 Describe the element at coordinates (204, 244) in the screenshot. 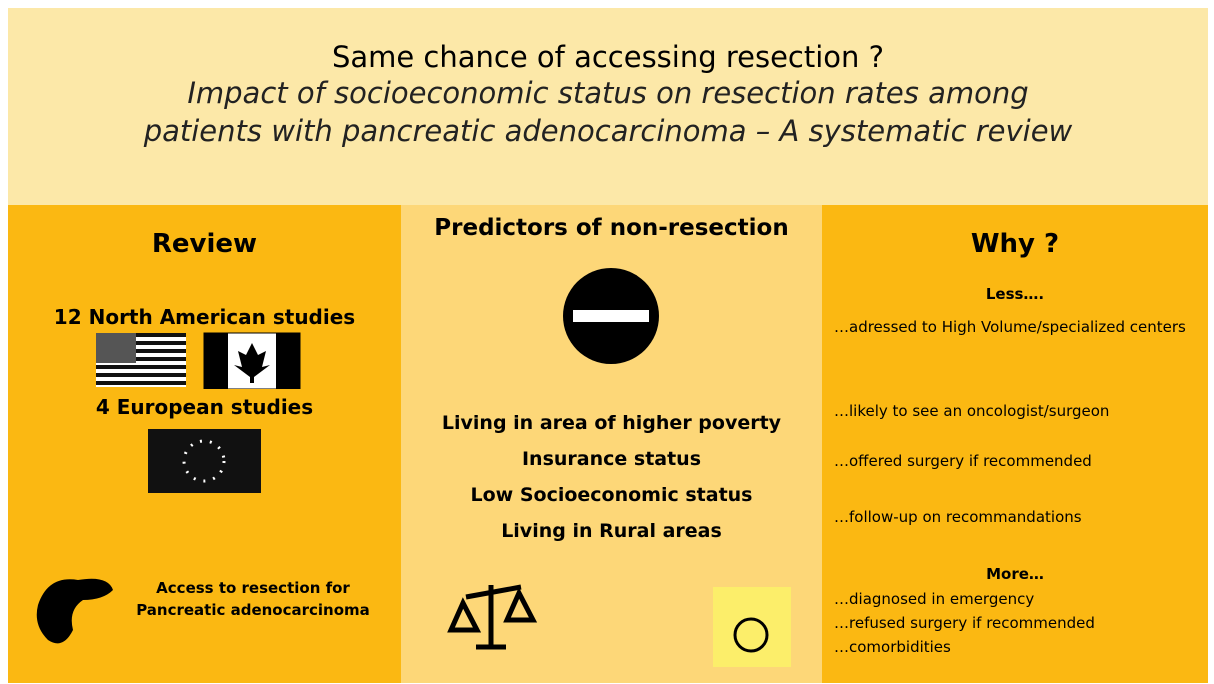

I see `column-title: Review` at that location.